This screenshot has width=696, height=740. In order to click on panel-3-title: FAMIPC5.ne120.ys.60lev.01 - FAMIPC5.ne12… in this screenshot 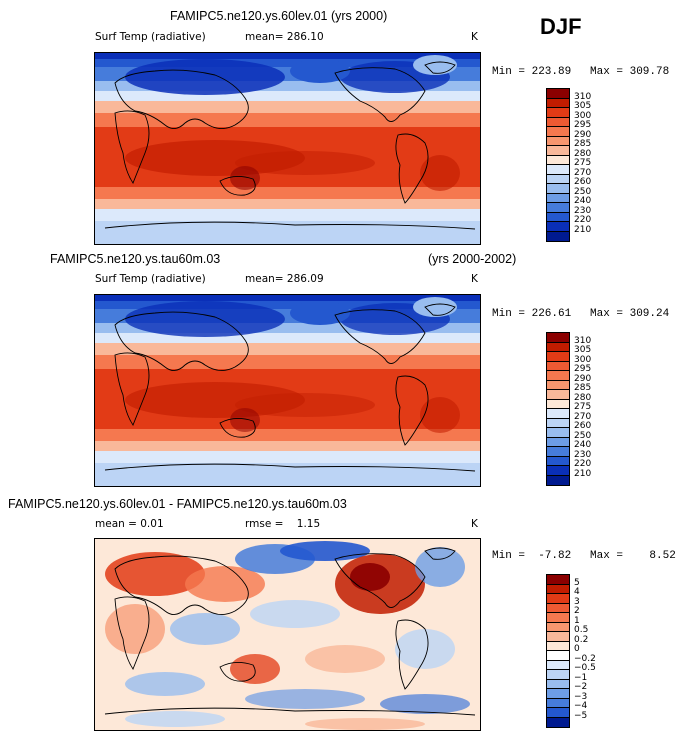, I will do `click(177, 504)`.